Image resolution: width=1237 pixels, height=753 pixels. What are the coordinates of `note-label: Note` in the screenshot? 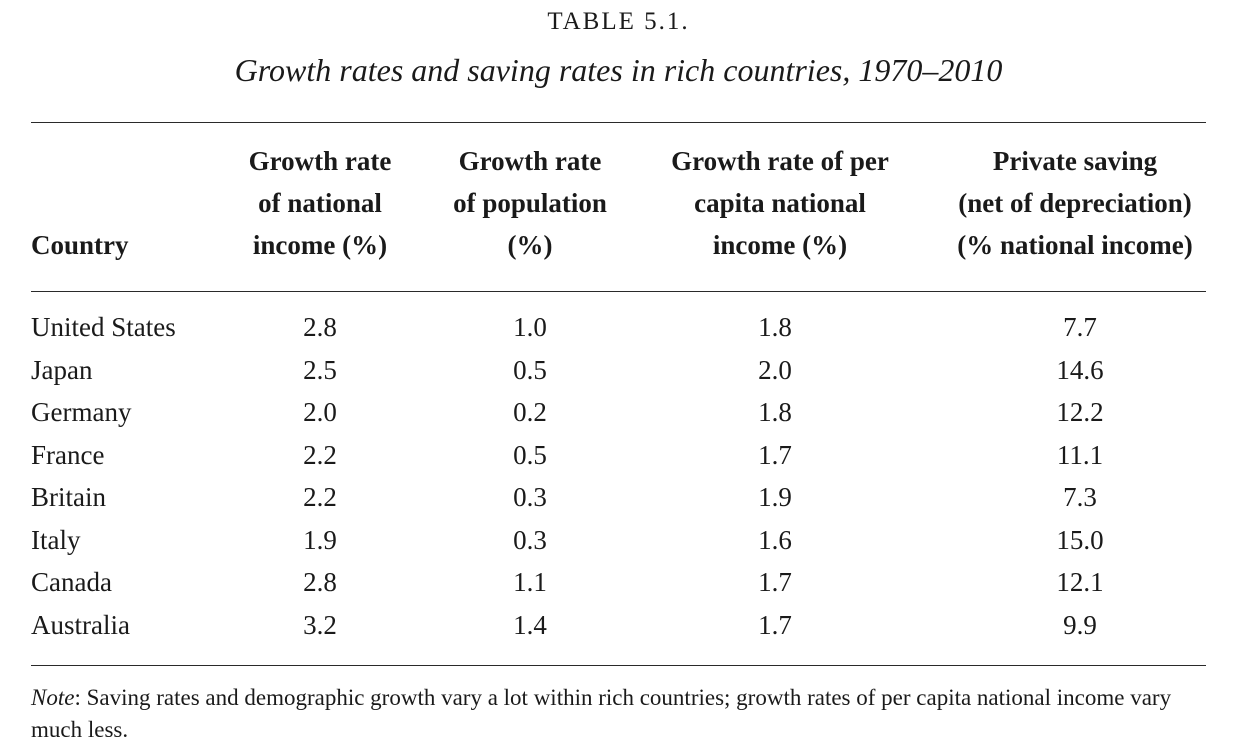 It's located at (53, 697).